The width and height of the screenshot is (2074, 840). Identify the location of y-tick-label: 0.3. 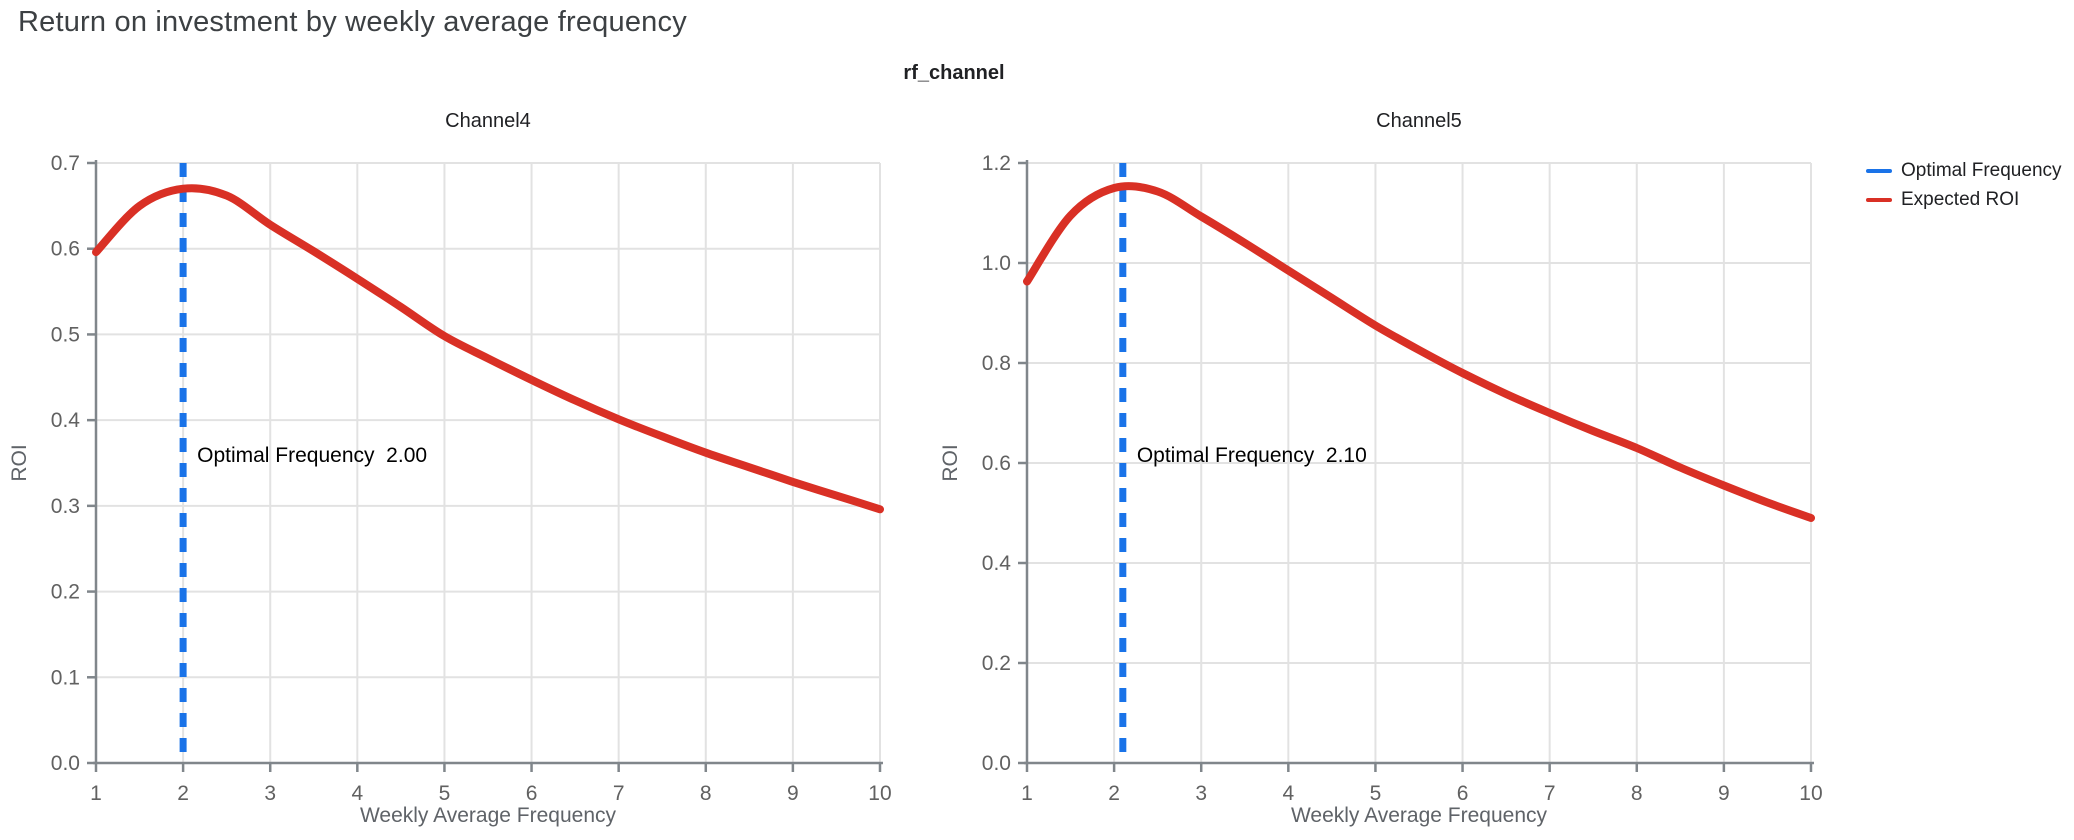
(65, 506).